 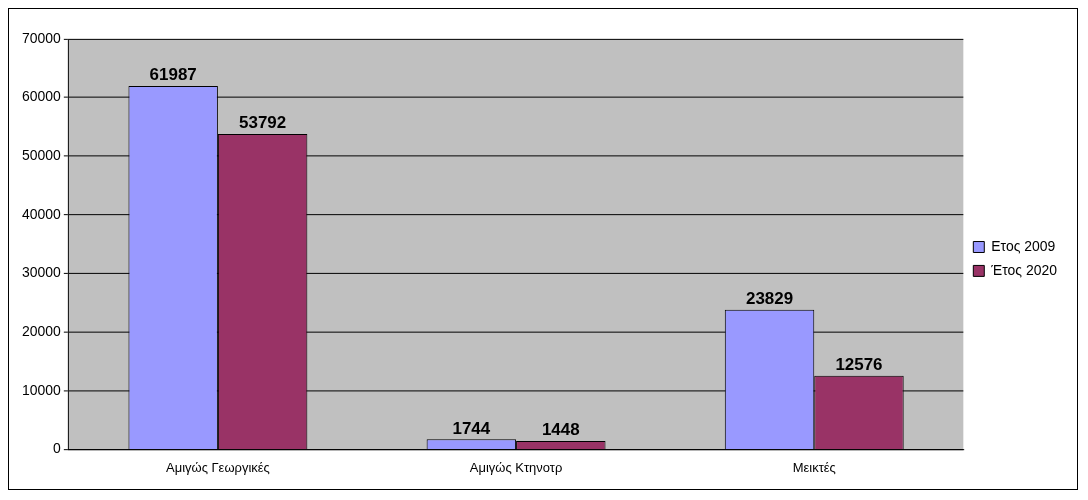 I want to click on data-label: 1448, so click(x=560, y=430).